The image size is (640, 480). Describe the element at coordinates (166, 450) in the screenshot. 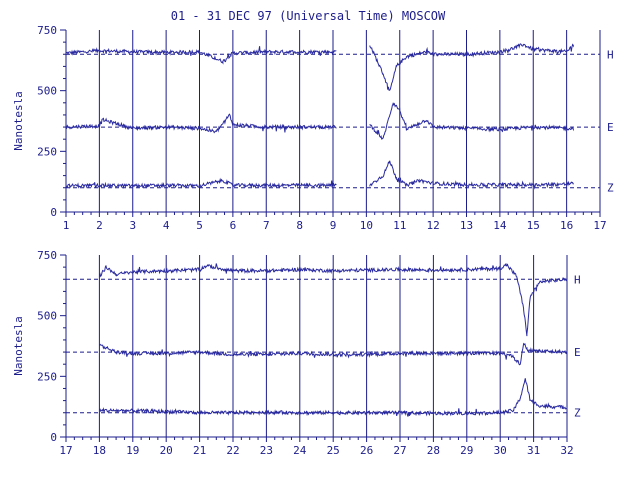

I see `x-tick-label: 20` at that location.